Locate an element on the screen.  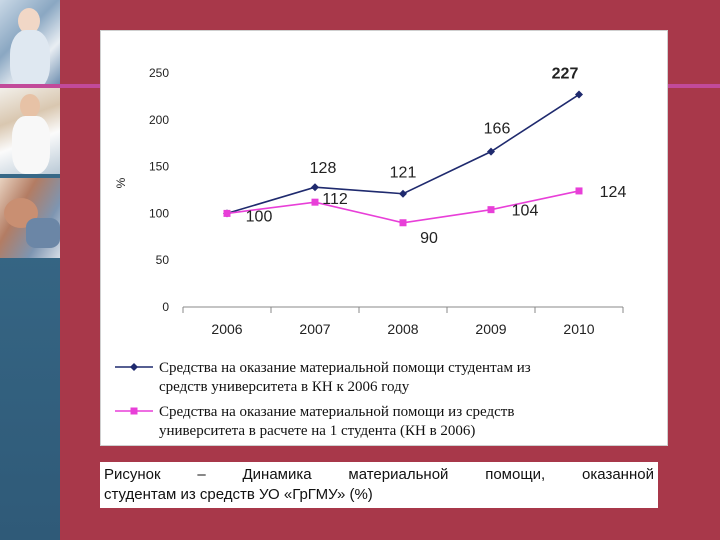
data-label: 227 is located at coordinates (565, 74).